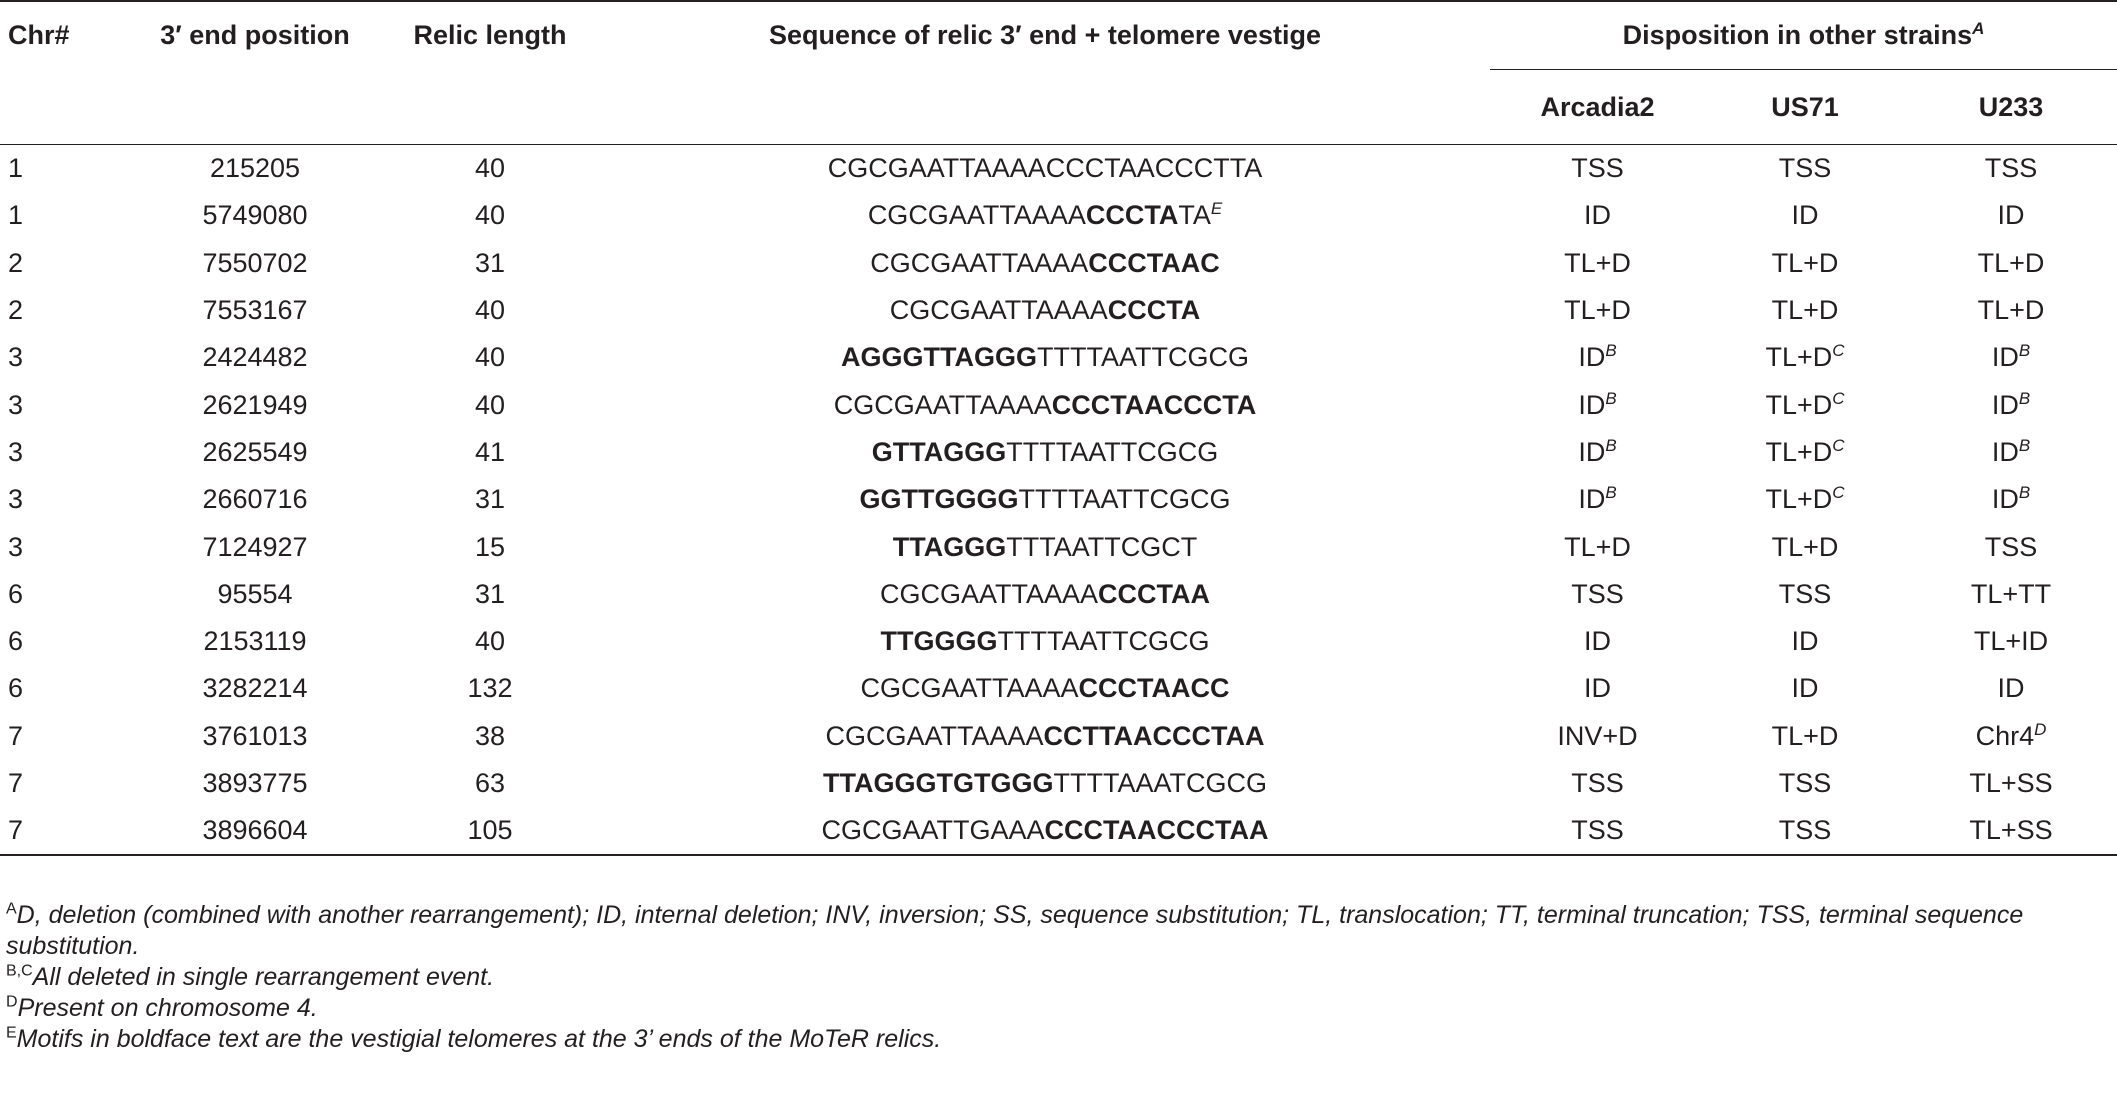 The height and width of the screenshot is (1096, 2117). Describe the element at coordinates (255, 310) in the screenshot. I see `cell-position: 7553167` at that location.